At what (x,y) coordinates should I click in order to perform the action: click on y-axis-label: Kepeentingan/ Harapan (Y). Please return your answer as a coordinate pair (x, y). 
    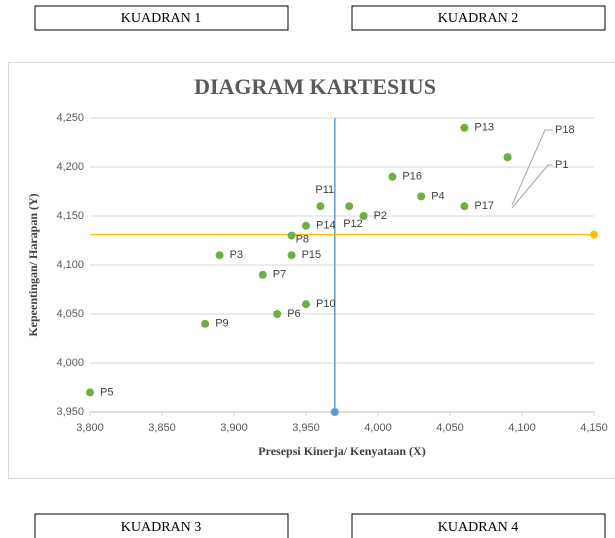
    Looking at the image, I should click on (33, 264).